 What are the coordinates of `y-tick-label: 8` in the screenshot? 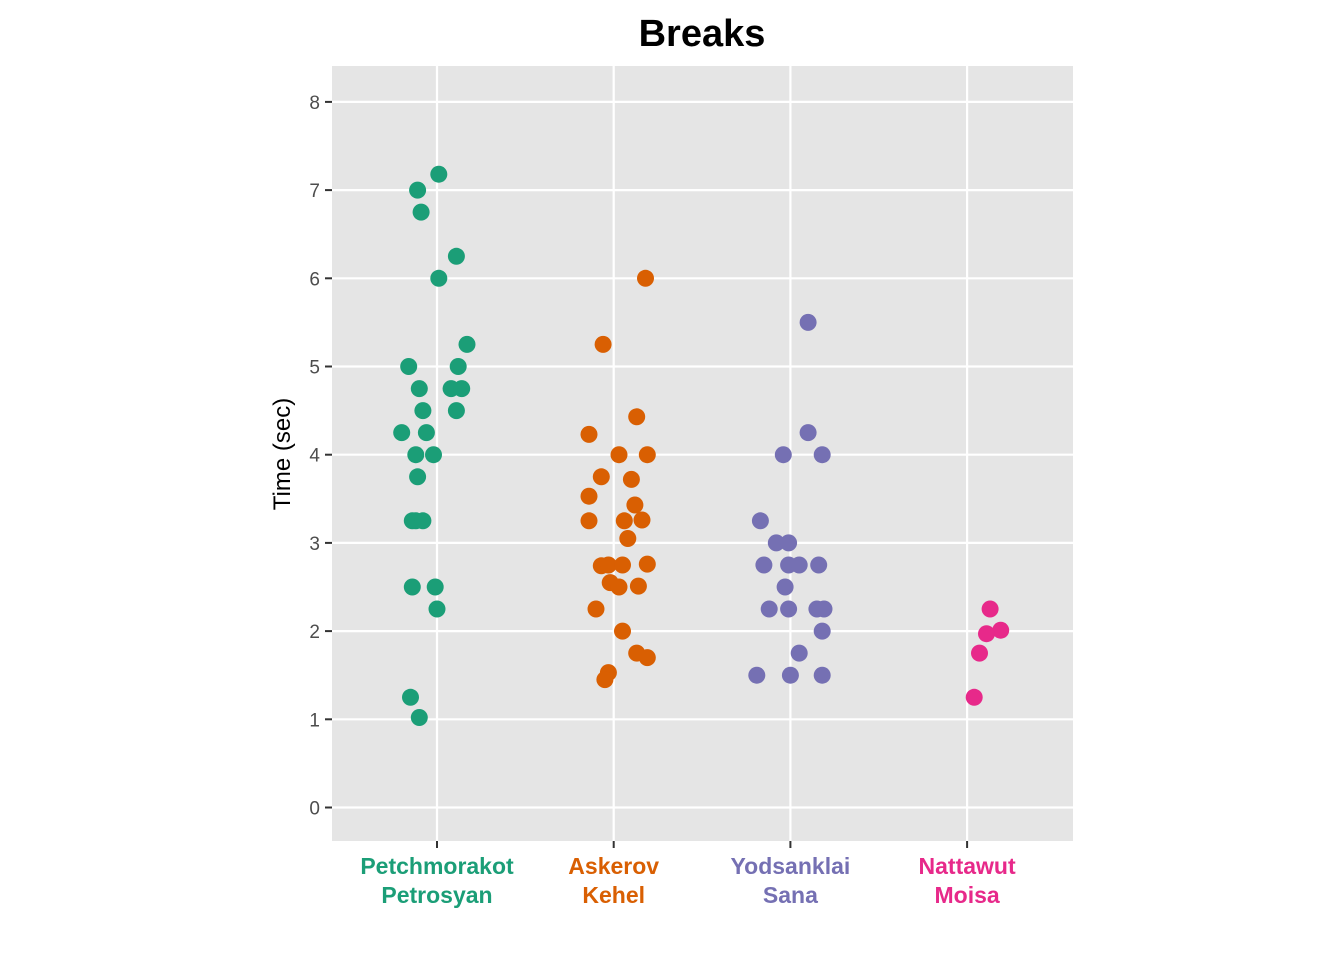 It's located at (314, 103).